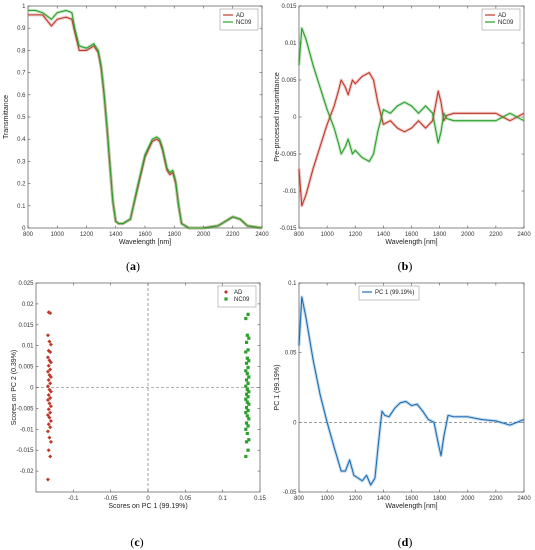  Describe the element at coordinates (21, 207) in the screenshot. I see `y-tick-label: 0.1` at that location.